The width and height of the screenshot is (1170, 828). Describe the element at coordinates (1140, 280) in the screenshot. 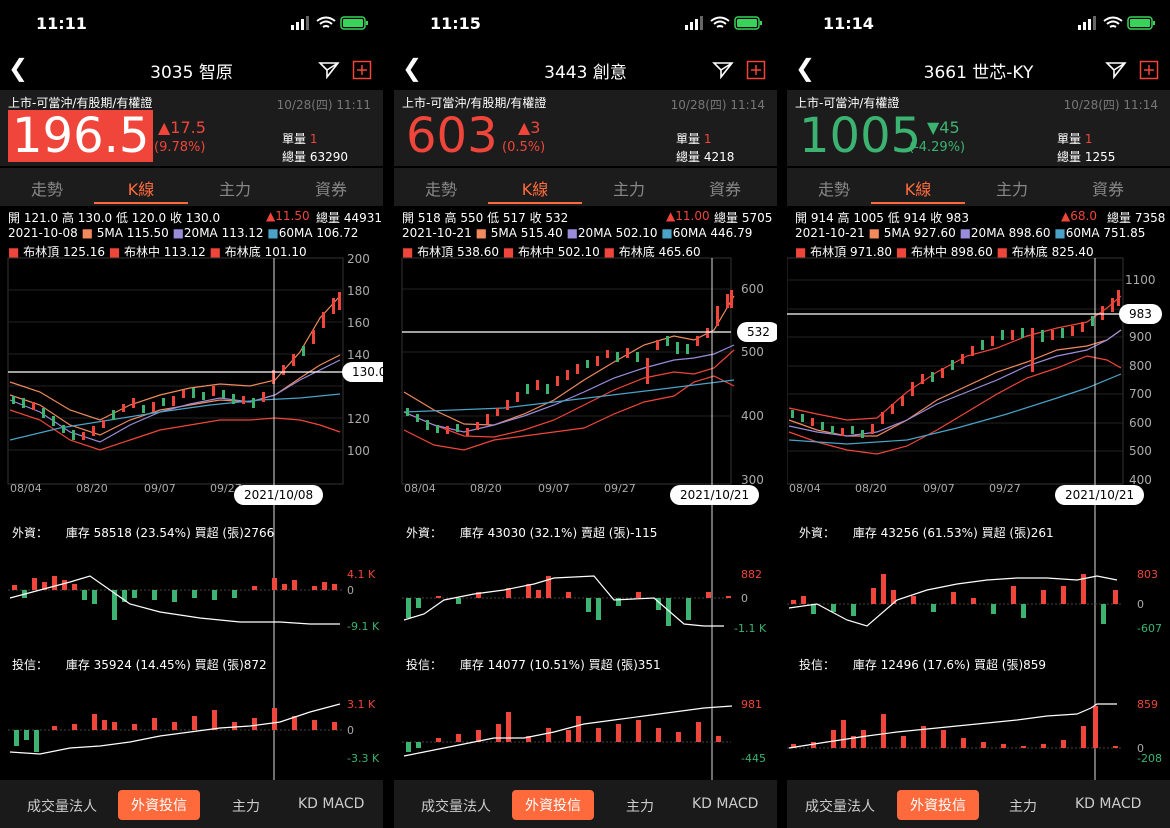

I see `y-tick: 1100` at that location.